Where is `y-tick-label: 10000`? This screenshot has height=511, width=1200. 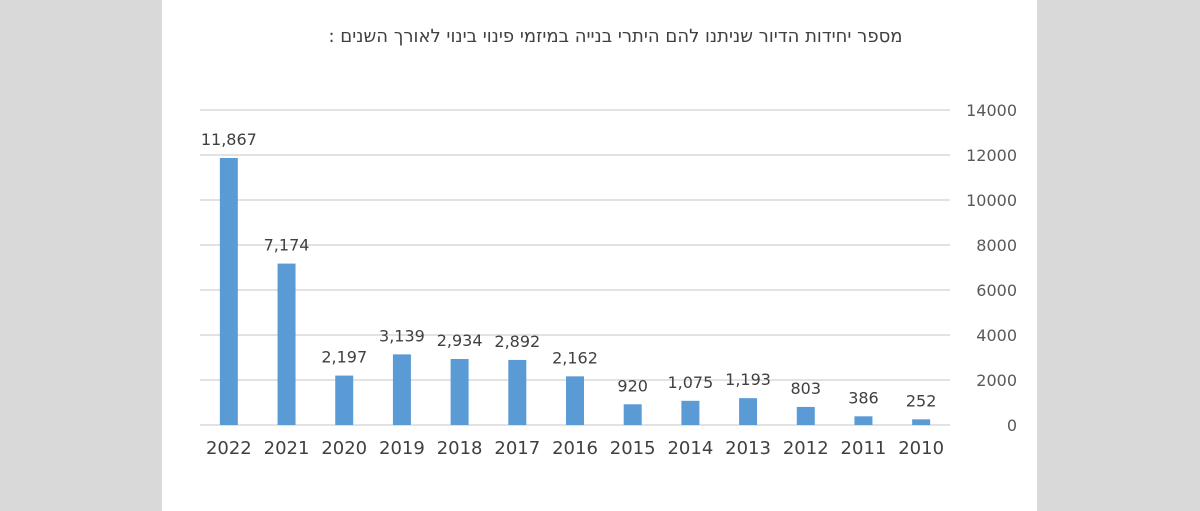
y-tick-label: 10000 is located at coordinates (991, 200).